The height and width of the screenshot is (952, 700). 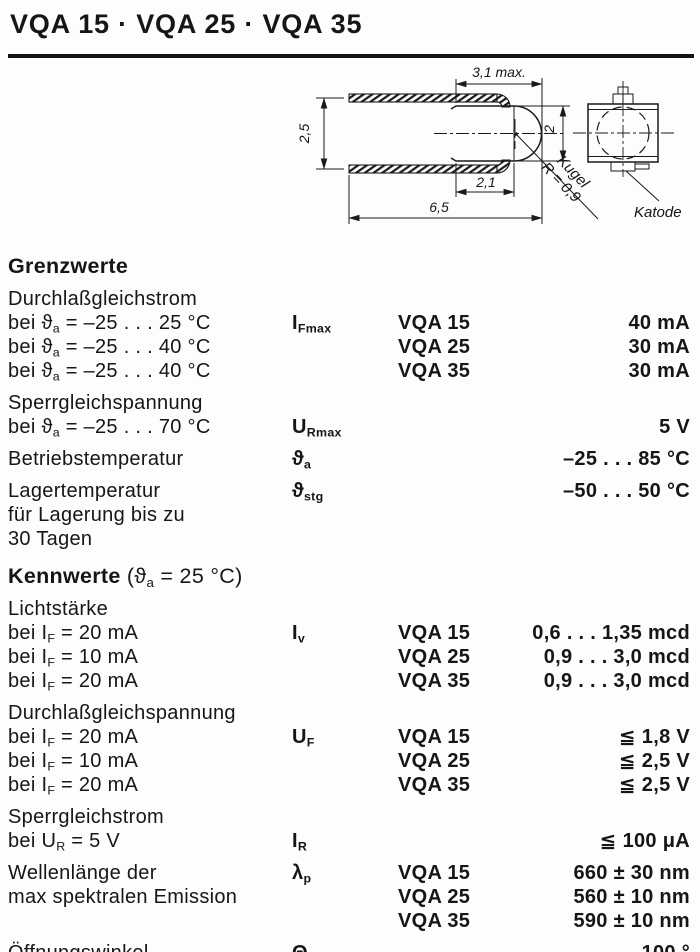 I want to click on param-desc: Durchlaßgleichspannung, so click(x=122, y=713).